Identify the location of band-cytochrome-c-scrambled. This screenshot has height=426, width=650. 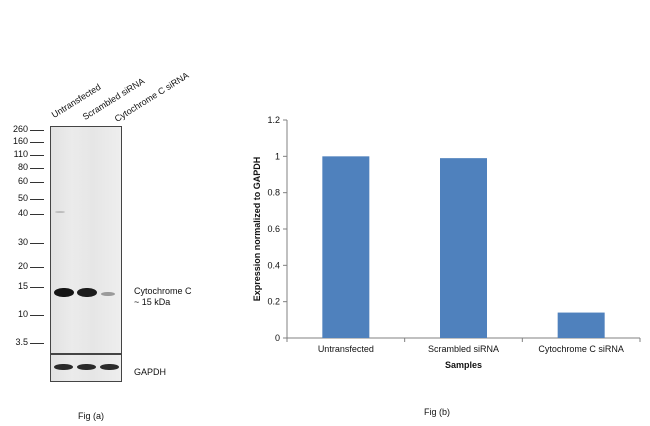
(87, 292).